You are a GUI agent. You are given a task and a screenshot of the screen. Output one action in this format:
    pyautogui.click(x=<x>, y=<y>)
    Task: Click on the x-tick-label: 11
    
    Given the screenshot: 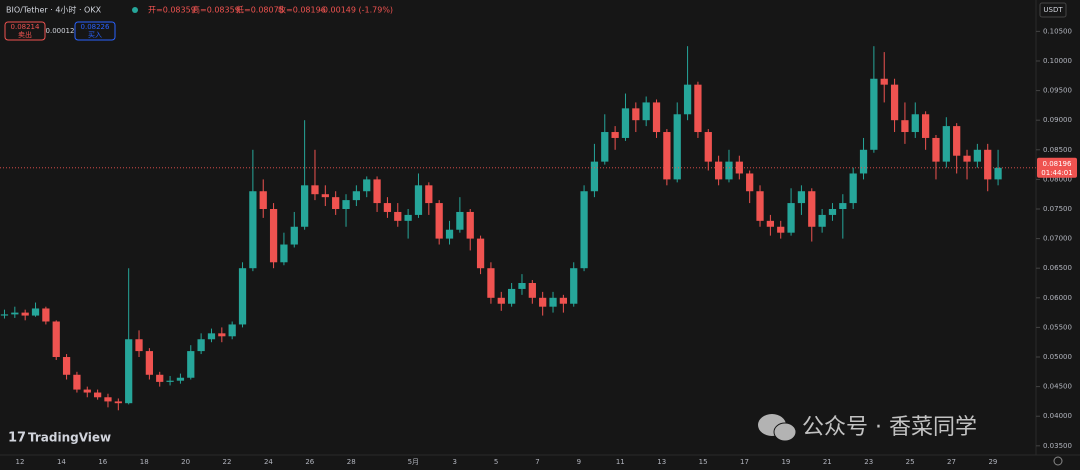 What is the action you would take?
    pyautogui.click(x=620, y=462)
    